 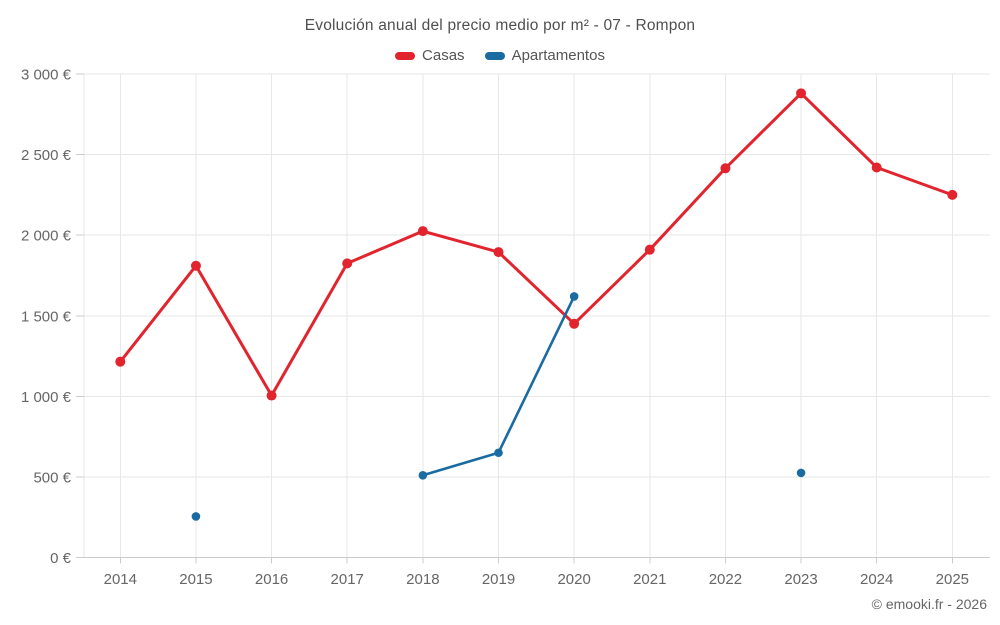 I want to click on y-tick-label: 3 000 €, so click(x=46, y=75).